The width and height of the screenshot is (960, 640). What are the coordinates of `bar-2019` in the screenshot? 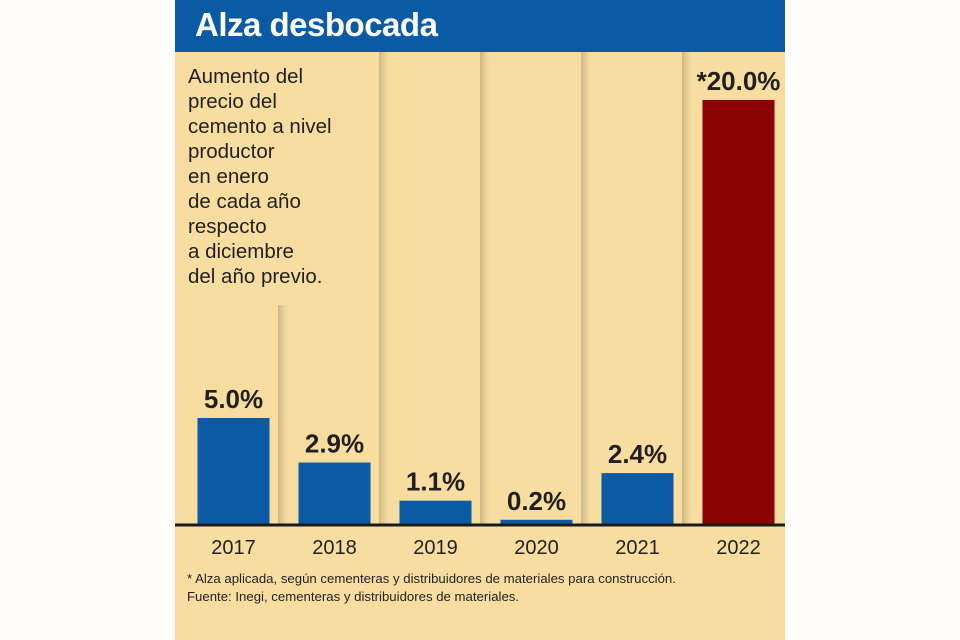 It's located at (435, 512).